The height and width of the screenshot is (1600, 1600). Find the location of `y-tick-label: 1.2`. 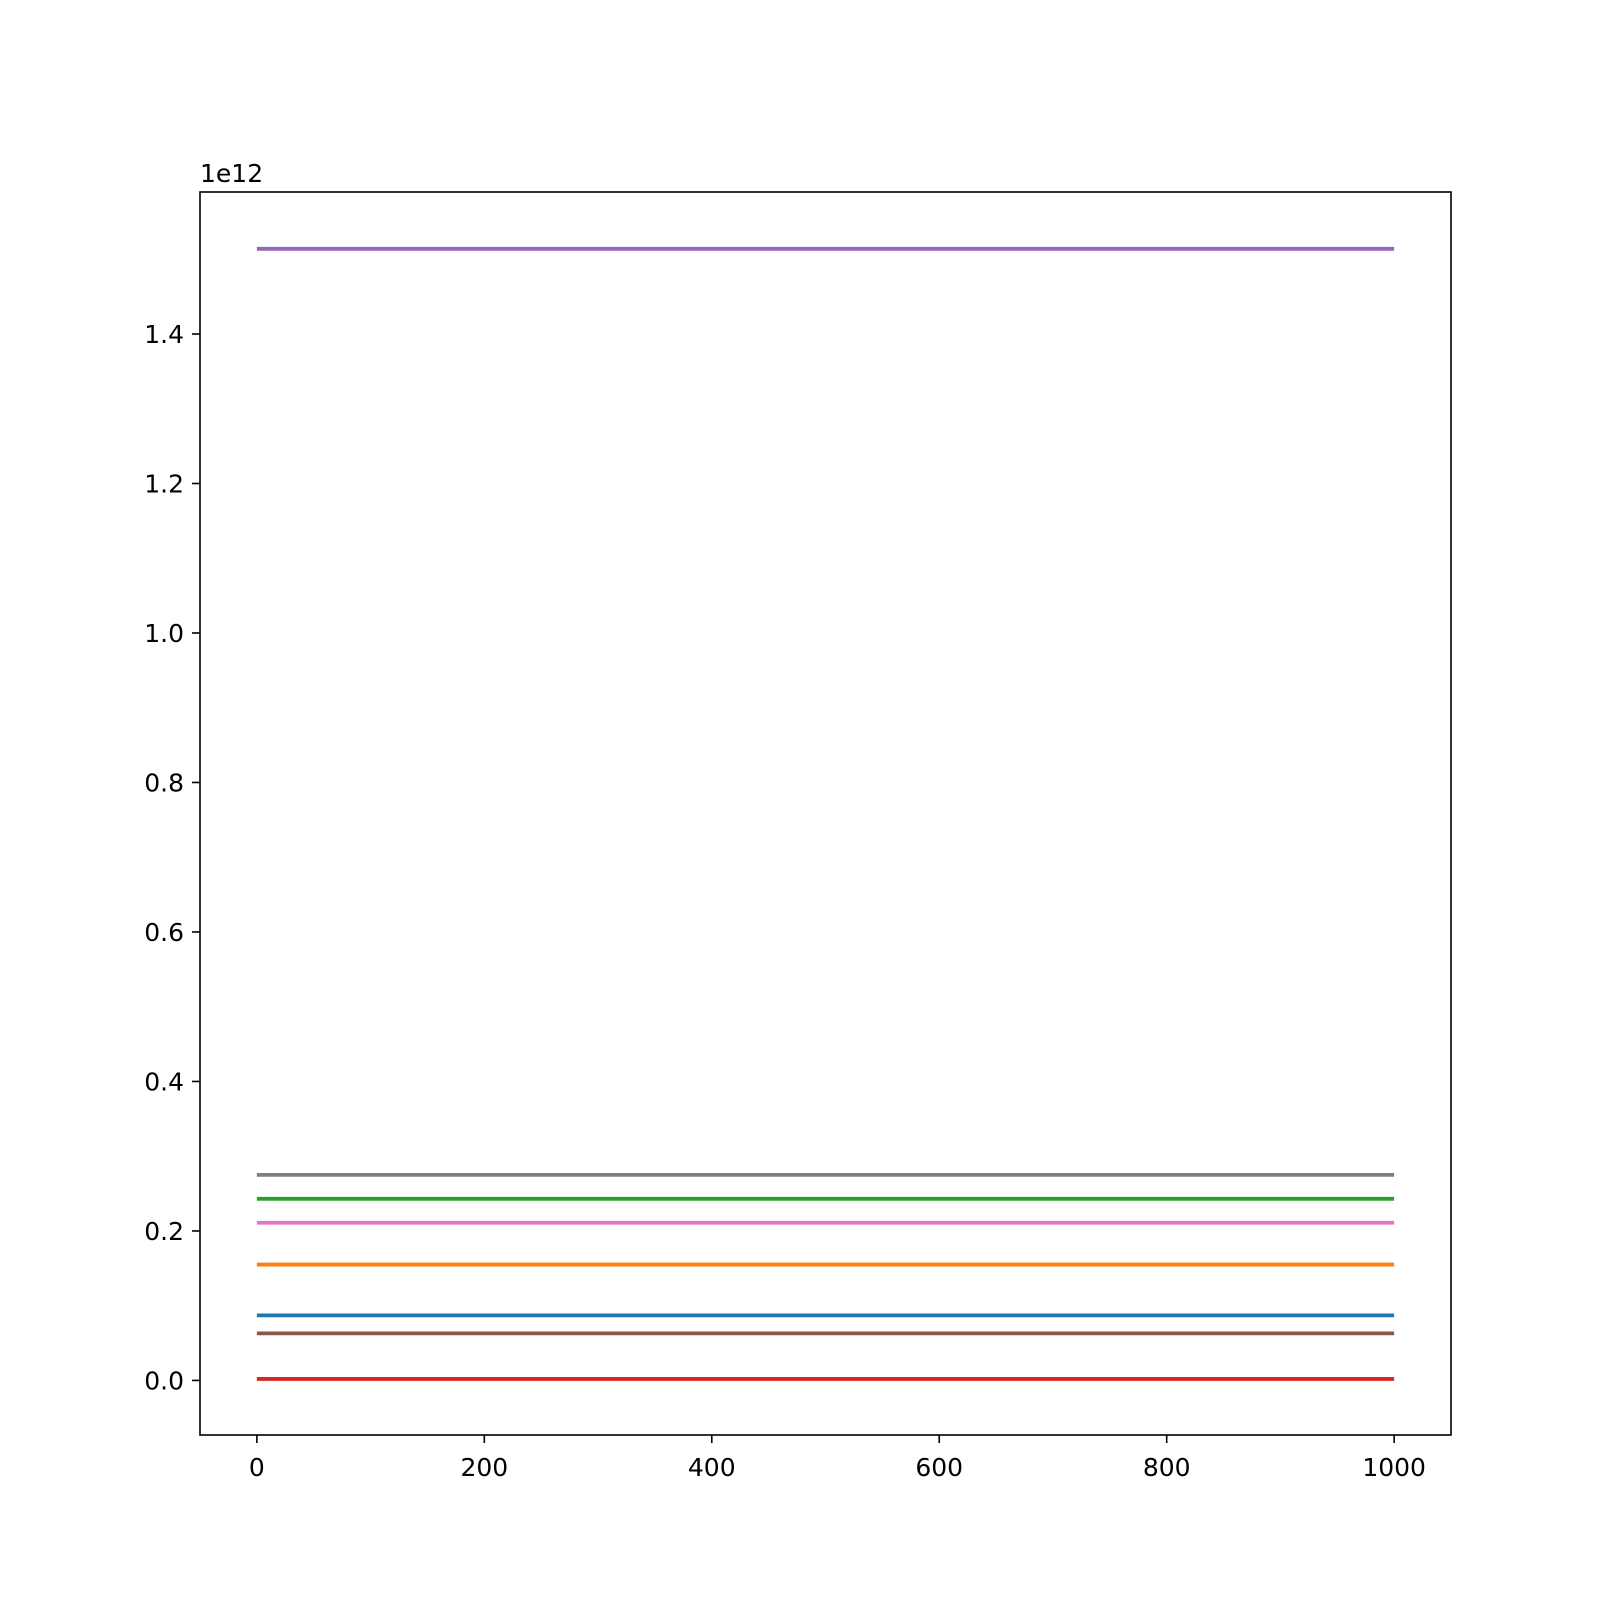

y-tick-label: 1.2 is located at coordinates (164, 484).